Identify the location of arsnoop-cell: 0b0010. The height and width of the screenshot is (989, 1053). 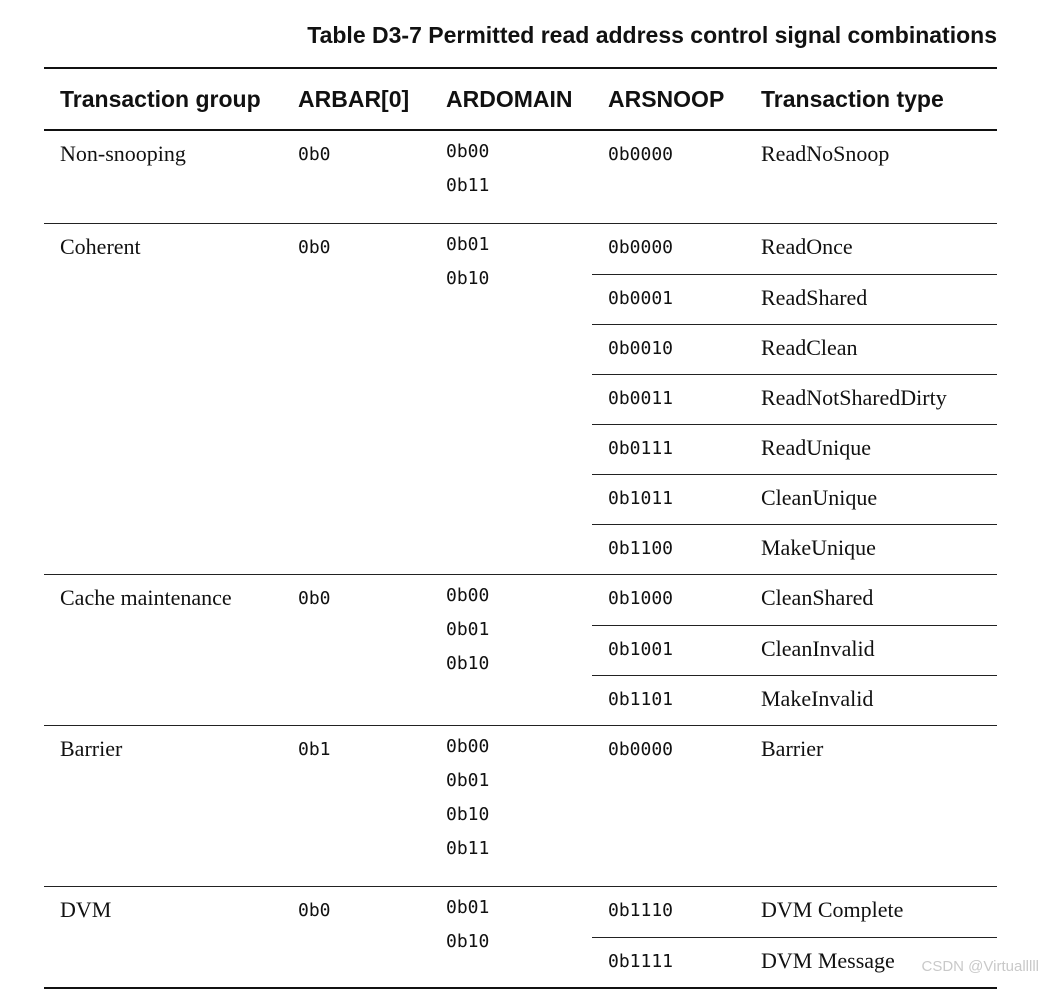
(641, 348).